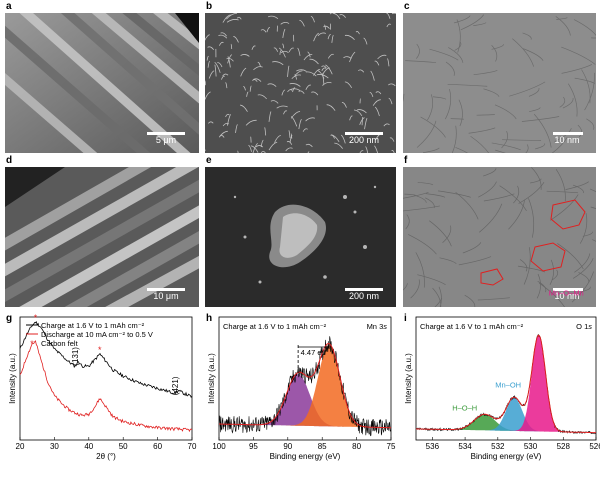 This screenshot has height=477, width=600. Describe the element at coordinates (287, 446) in the screenshot. I see `x-tick-label-h: 90` at that location.